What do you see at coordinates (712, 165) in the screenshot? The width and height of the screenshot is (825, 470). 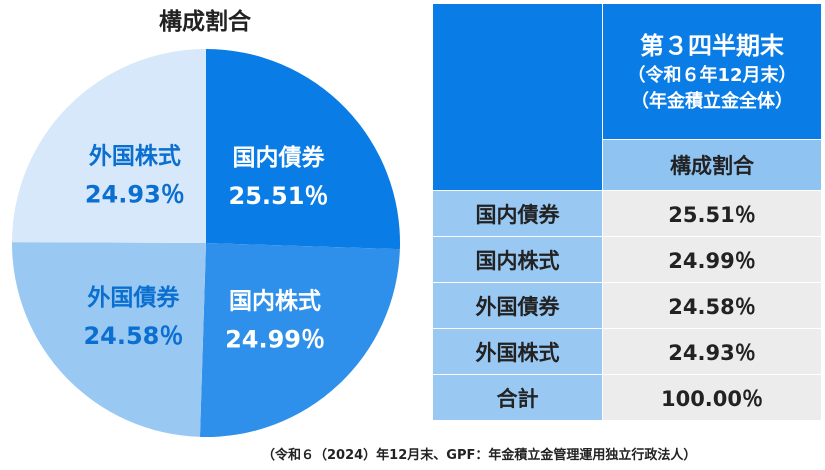 I see `table-subheader: 構成割合` at bounding box center [712, 165].